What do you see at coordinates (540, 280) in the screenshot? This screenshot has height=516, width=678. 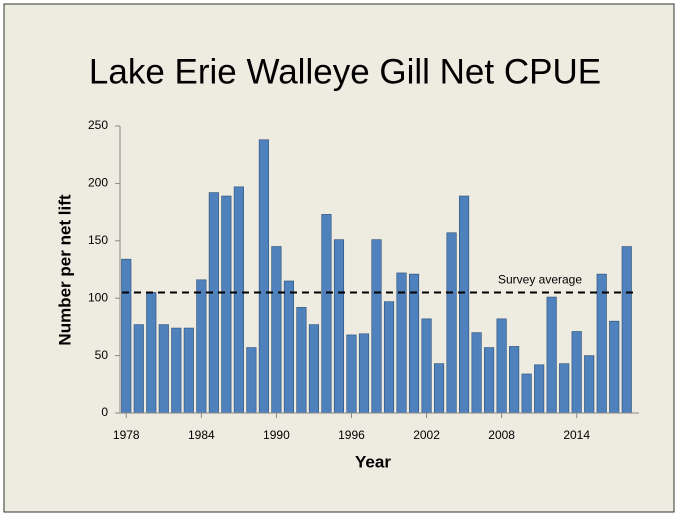 I see `average-label: Survey average` at bounding box center [540, 280].